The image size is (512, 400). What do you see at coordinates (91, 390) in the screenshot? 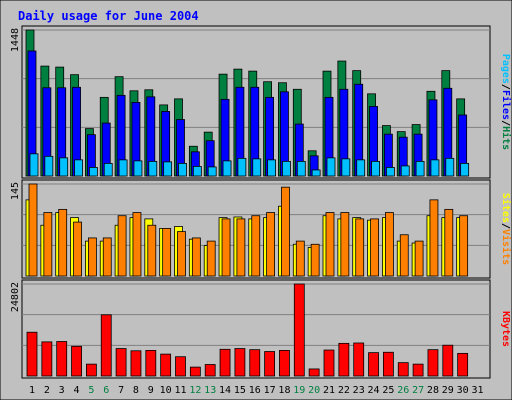
I see `day-label: 5` at bounding box center [91, 390].